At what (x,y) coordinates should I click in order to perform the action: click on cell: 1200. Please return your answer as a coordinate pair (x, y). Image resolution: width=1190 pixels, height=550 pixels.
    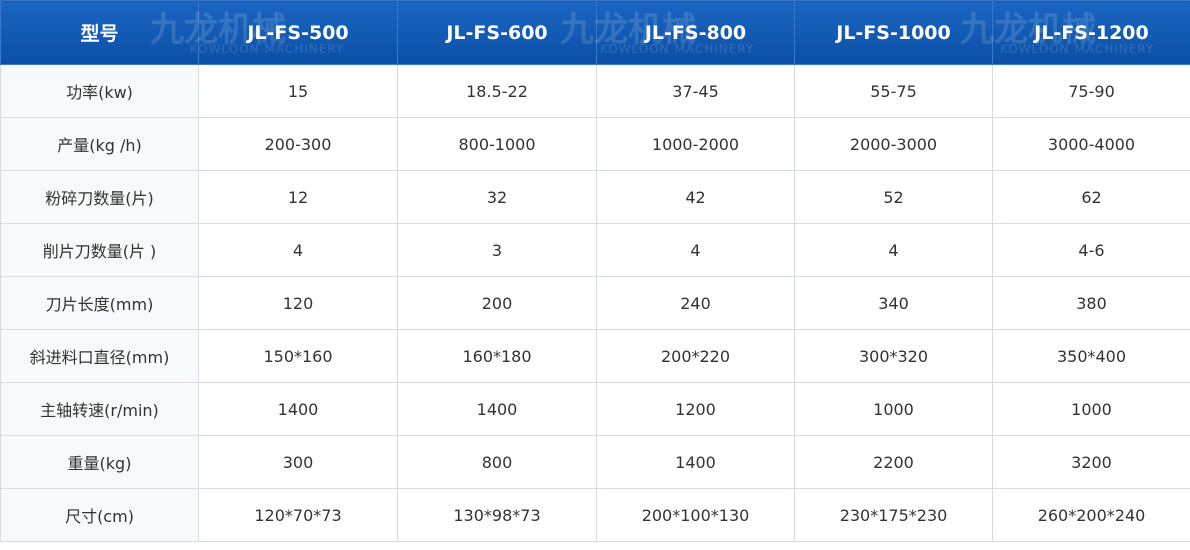
    Looking at the image, I should click on (695, 409).